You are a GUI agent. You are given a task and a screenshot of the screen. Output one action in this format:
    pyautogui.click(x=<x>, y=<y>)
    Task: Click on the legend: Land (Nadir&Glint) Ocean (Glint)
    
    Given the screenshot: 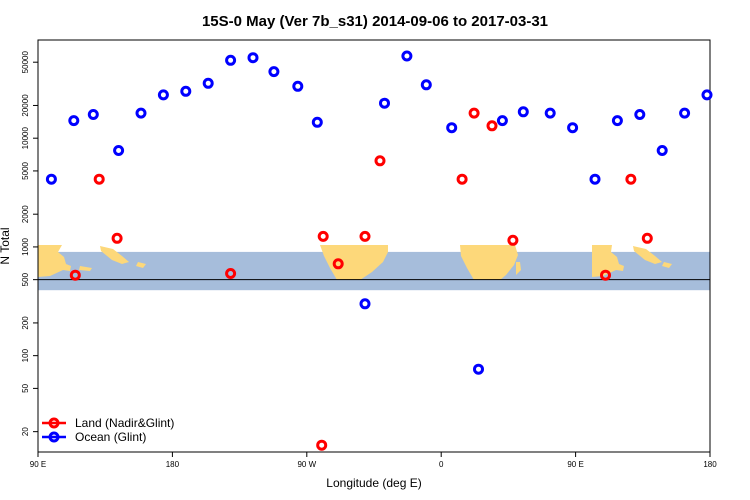 What is the action you would take?
    pyautogui.click(x=108, y=430)
    